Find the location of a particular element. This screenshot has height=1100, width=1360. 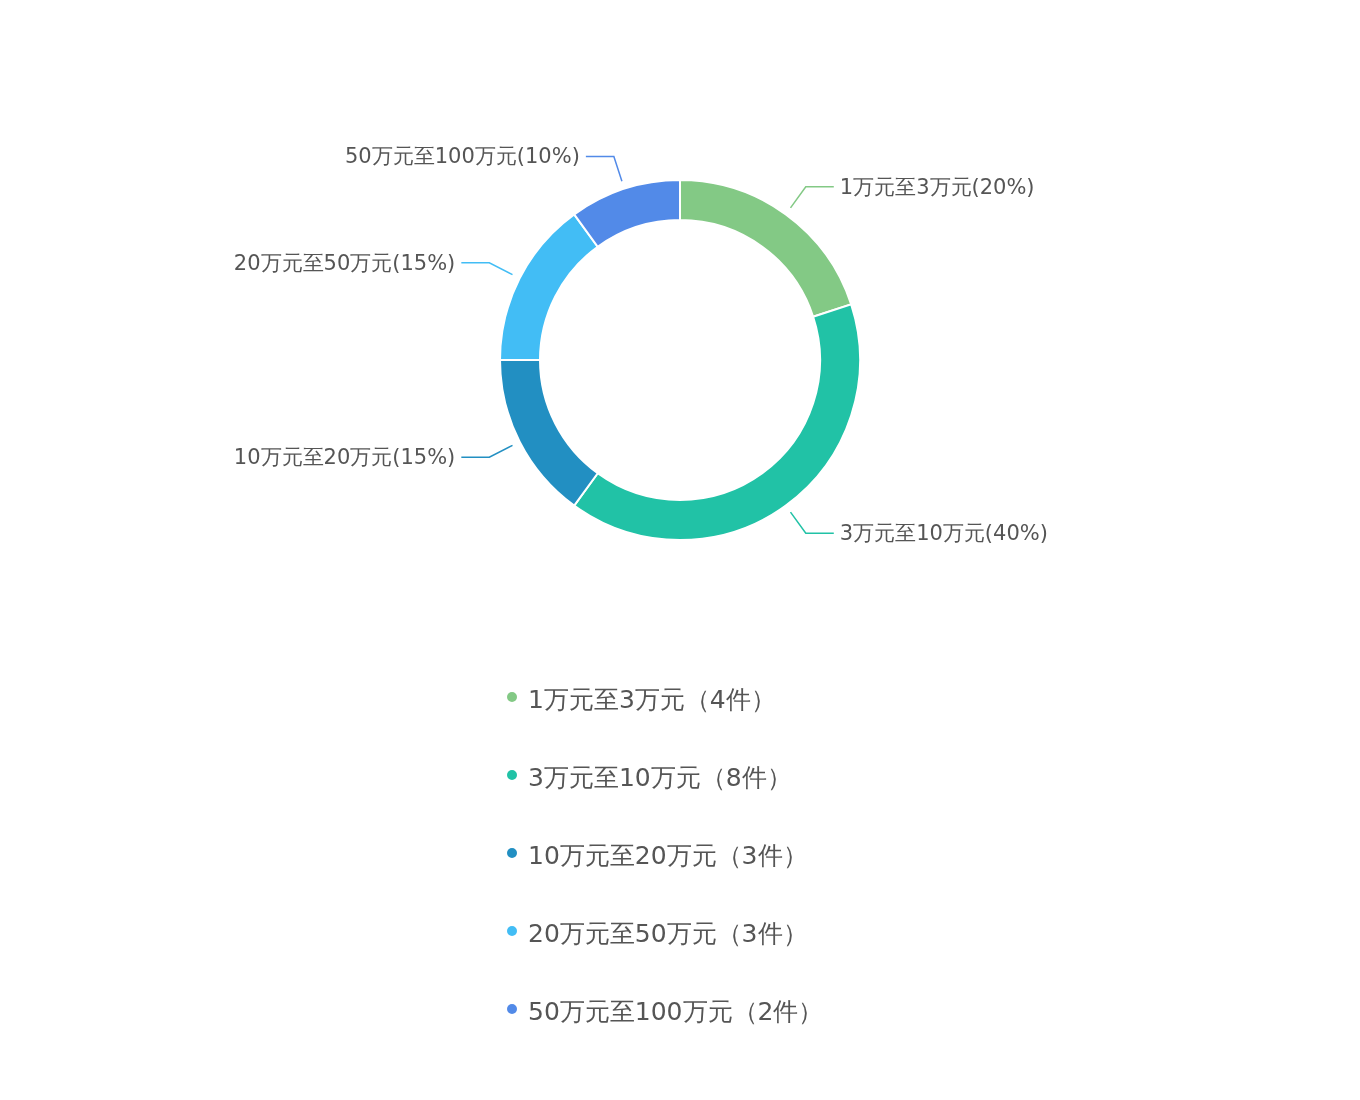

legend-label: 1万元至3万元（4件） is located at coordinates (652, 699).